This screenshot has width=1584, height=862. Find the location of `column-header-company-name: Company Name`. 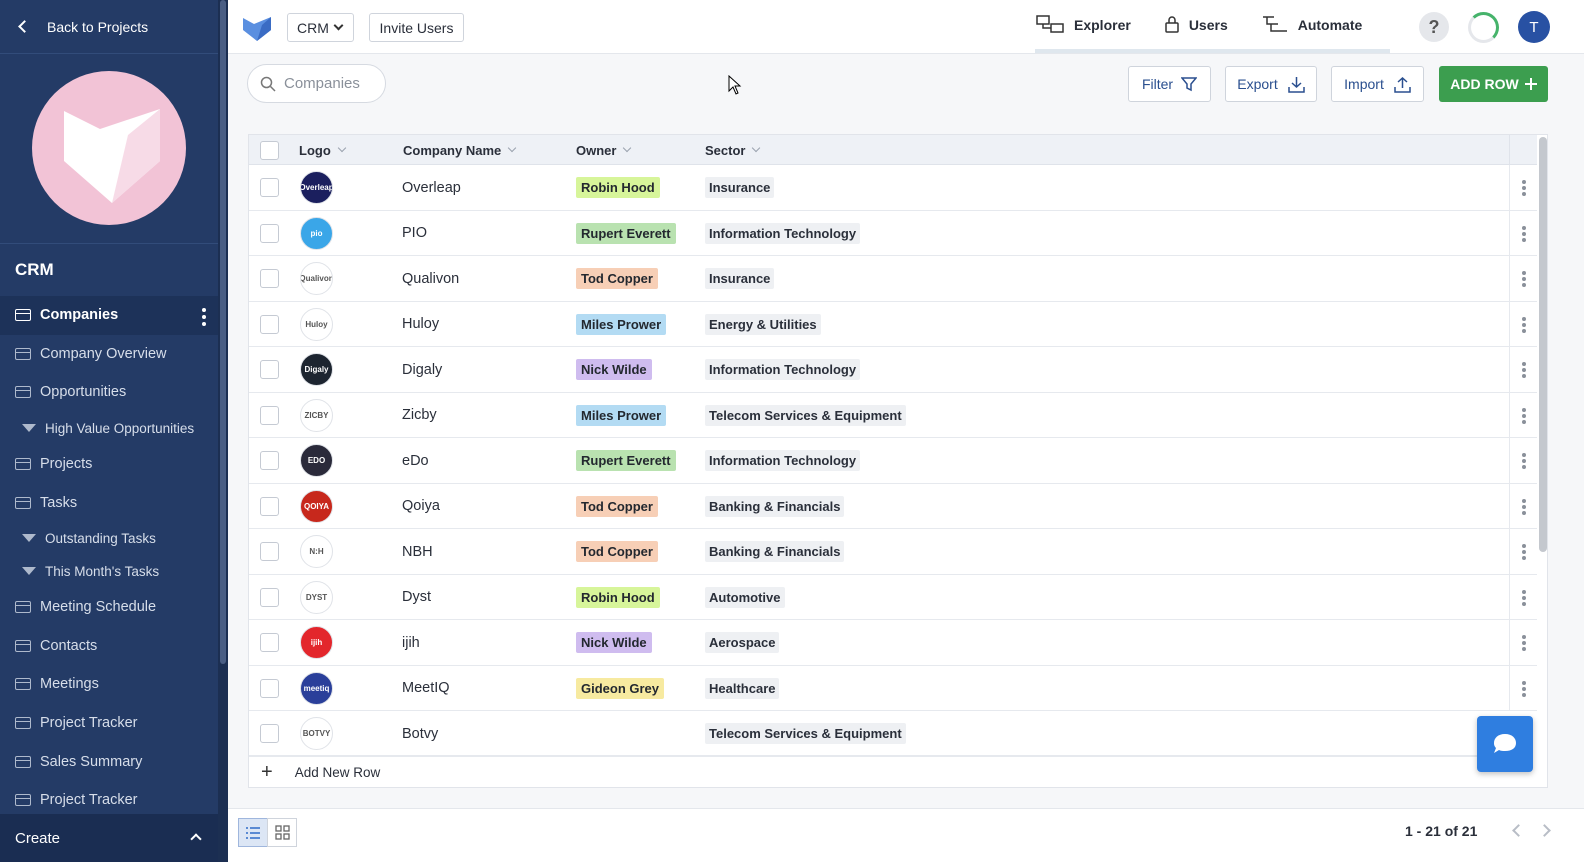

column-header-company-name: Company Name is located at coordinates (460, 150).